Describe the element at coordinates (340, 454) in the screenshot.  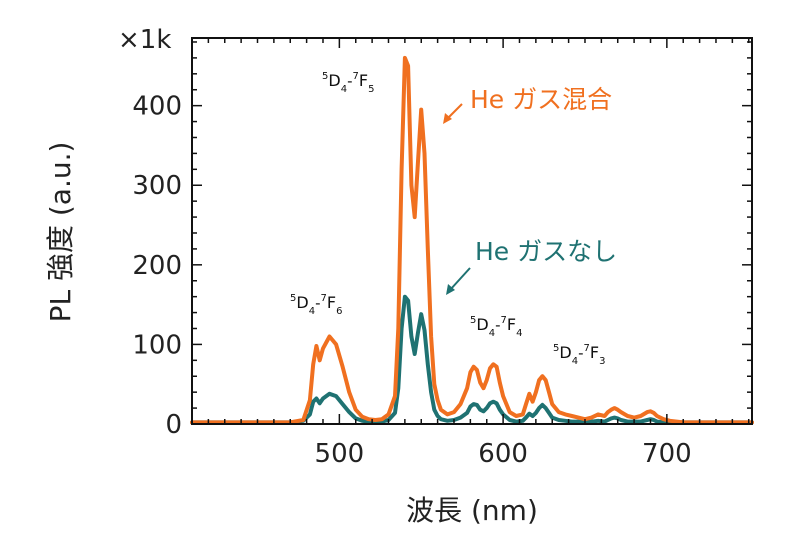
I see `x-tick-label: 500` at that location.